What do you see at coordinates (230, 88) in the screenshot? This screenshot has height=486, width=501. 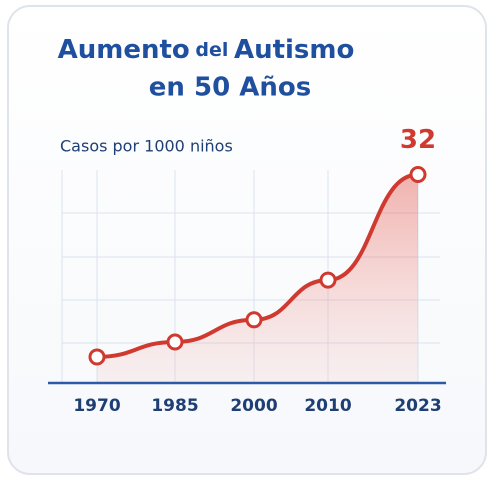 I see `chart-title: en 50 Años` at bounding box center [230, 88].